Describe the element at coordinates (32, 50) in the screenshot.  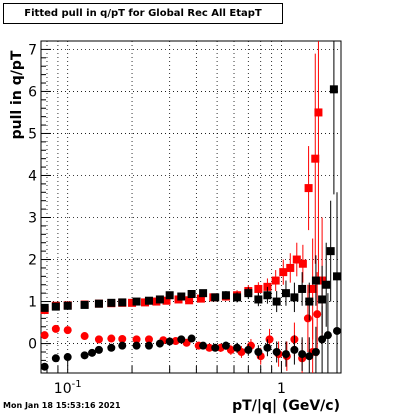
I see `y-tick-label: 7` at that location.